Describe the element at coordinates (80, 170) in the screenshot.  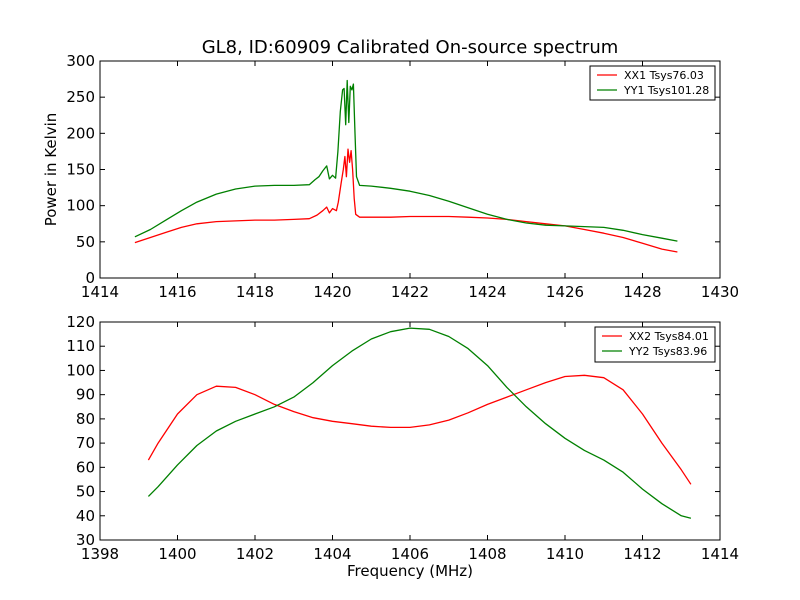
I see `y-tick-label: 150` at that location.